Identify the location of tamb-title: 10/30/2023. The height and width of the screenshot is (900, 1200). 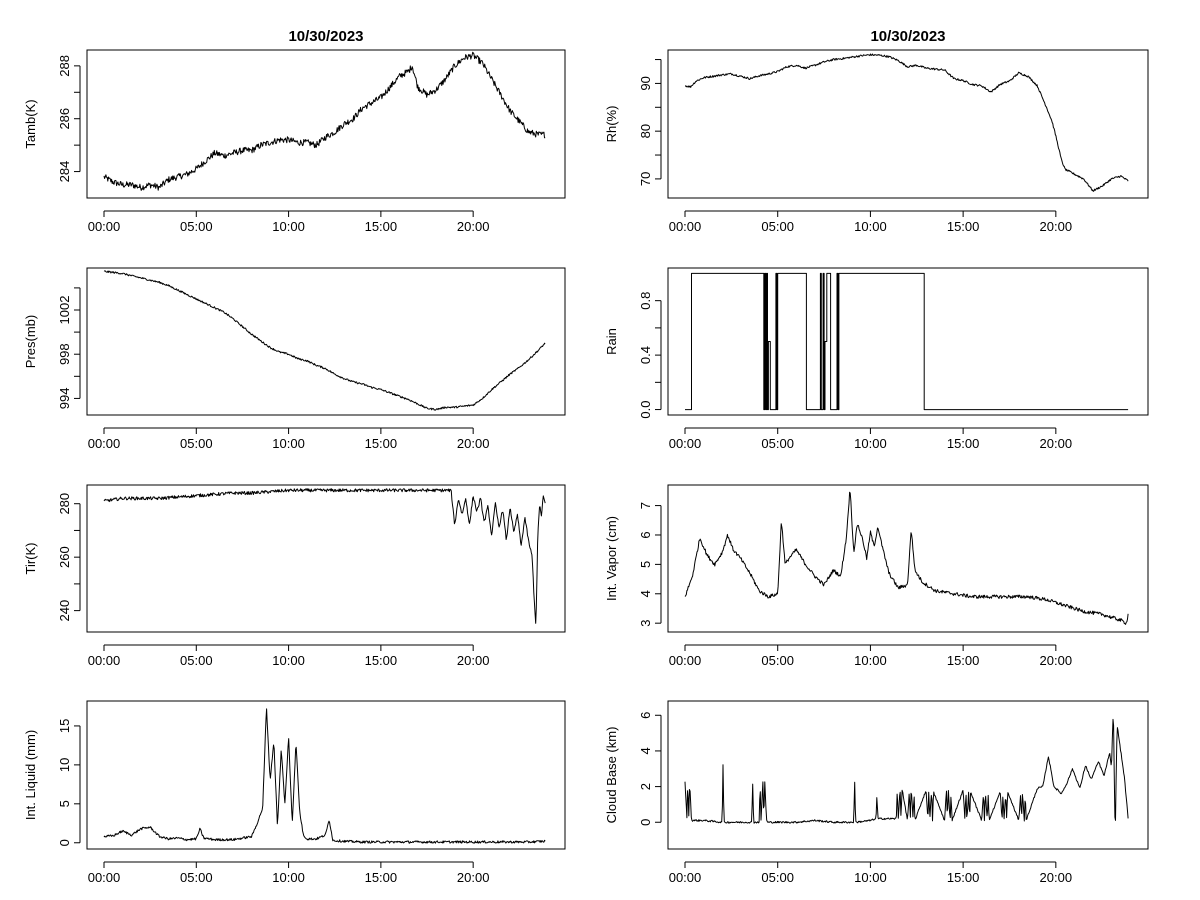
(325, 36).